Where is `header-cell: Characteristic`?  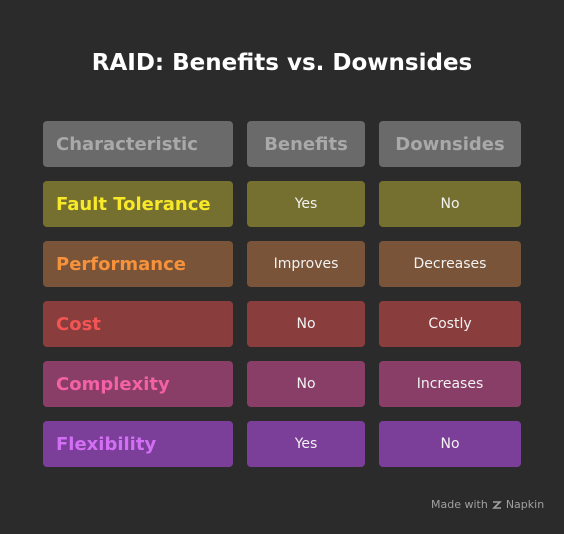 header-cell: Characteristic is located at coordinates (138, 144).